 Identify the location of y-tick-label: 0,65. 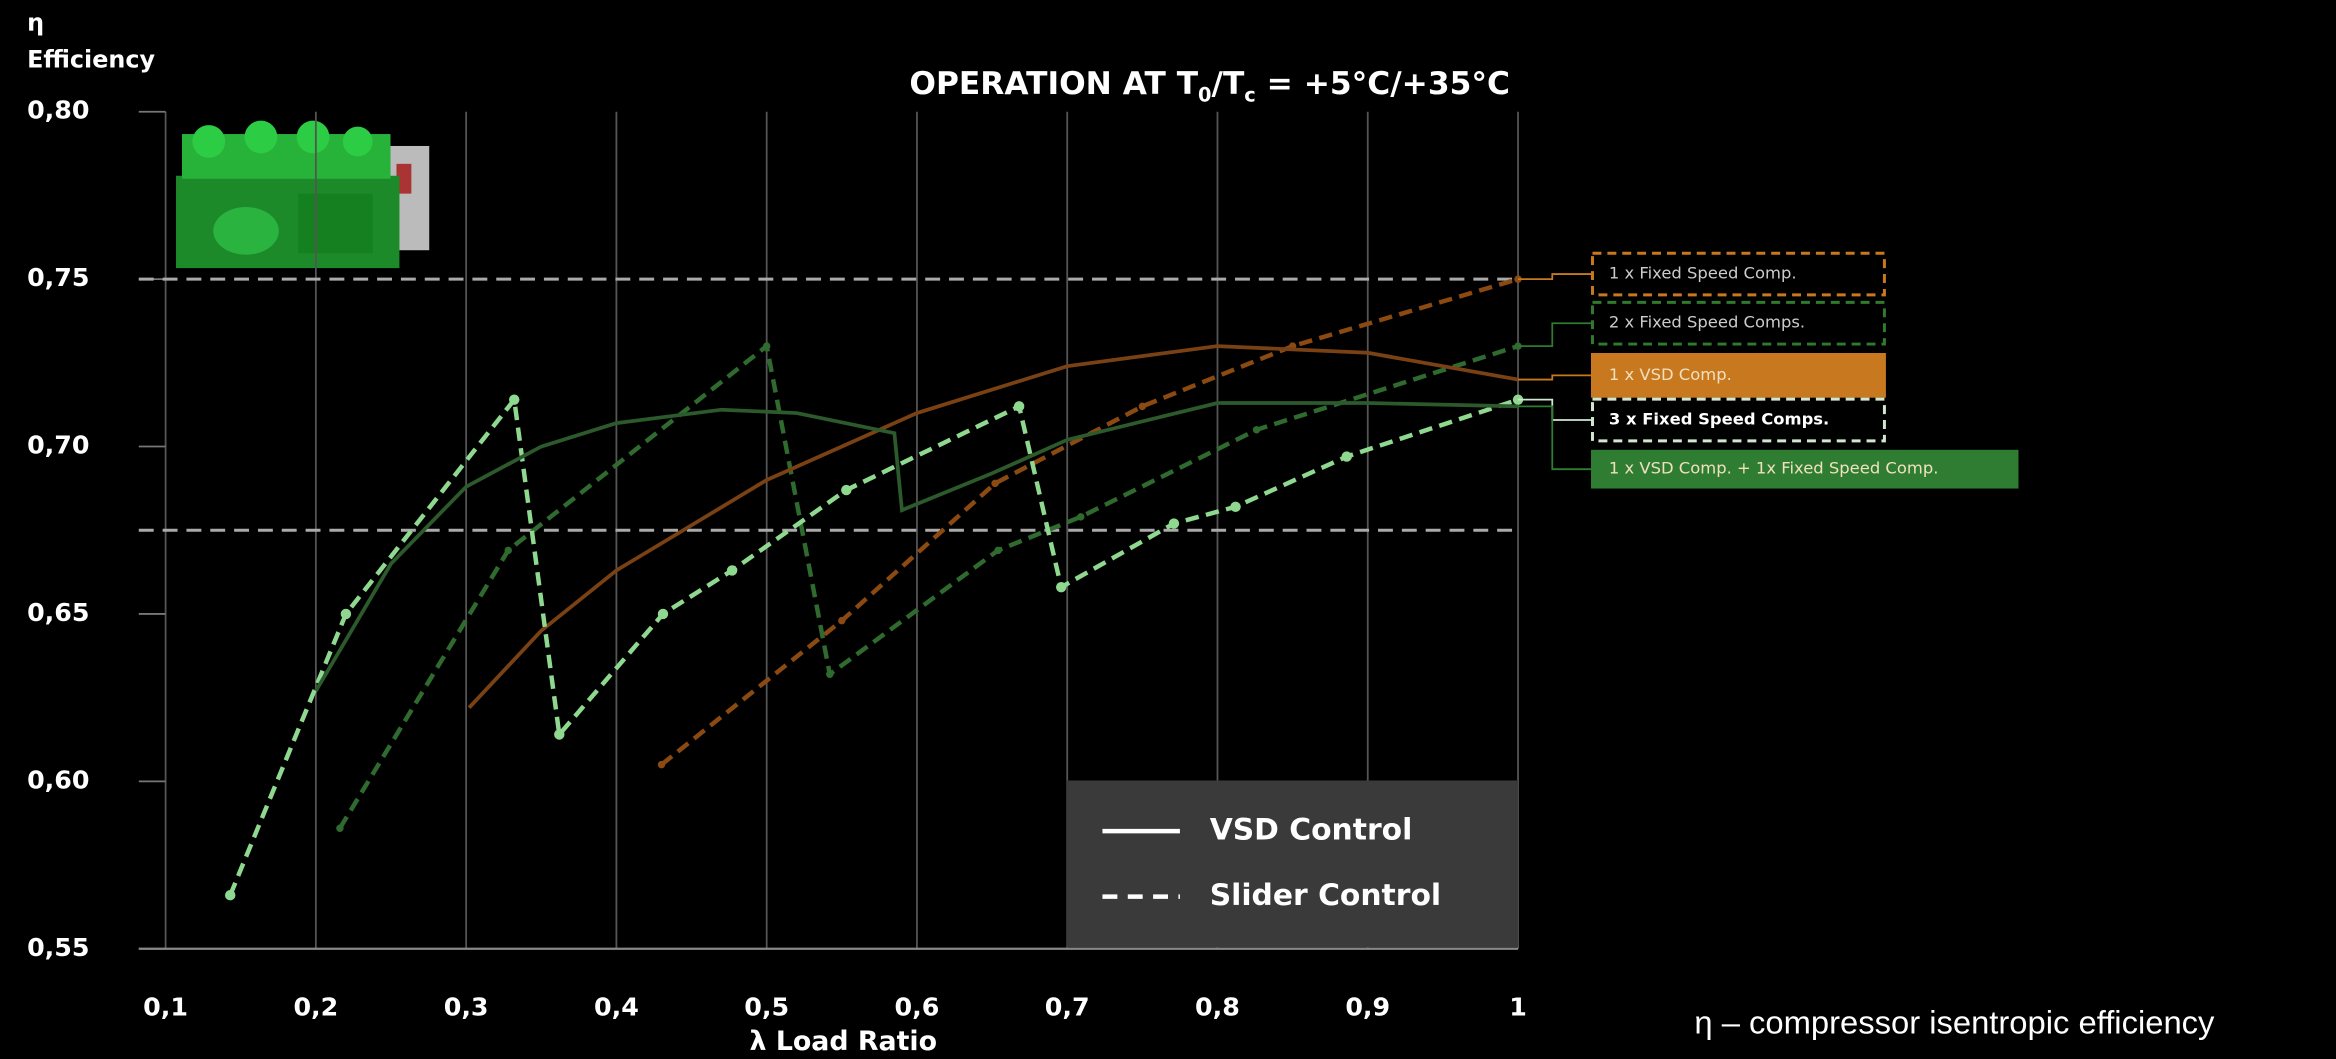
(58, 612).